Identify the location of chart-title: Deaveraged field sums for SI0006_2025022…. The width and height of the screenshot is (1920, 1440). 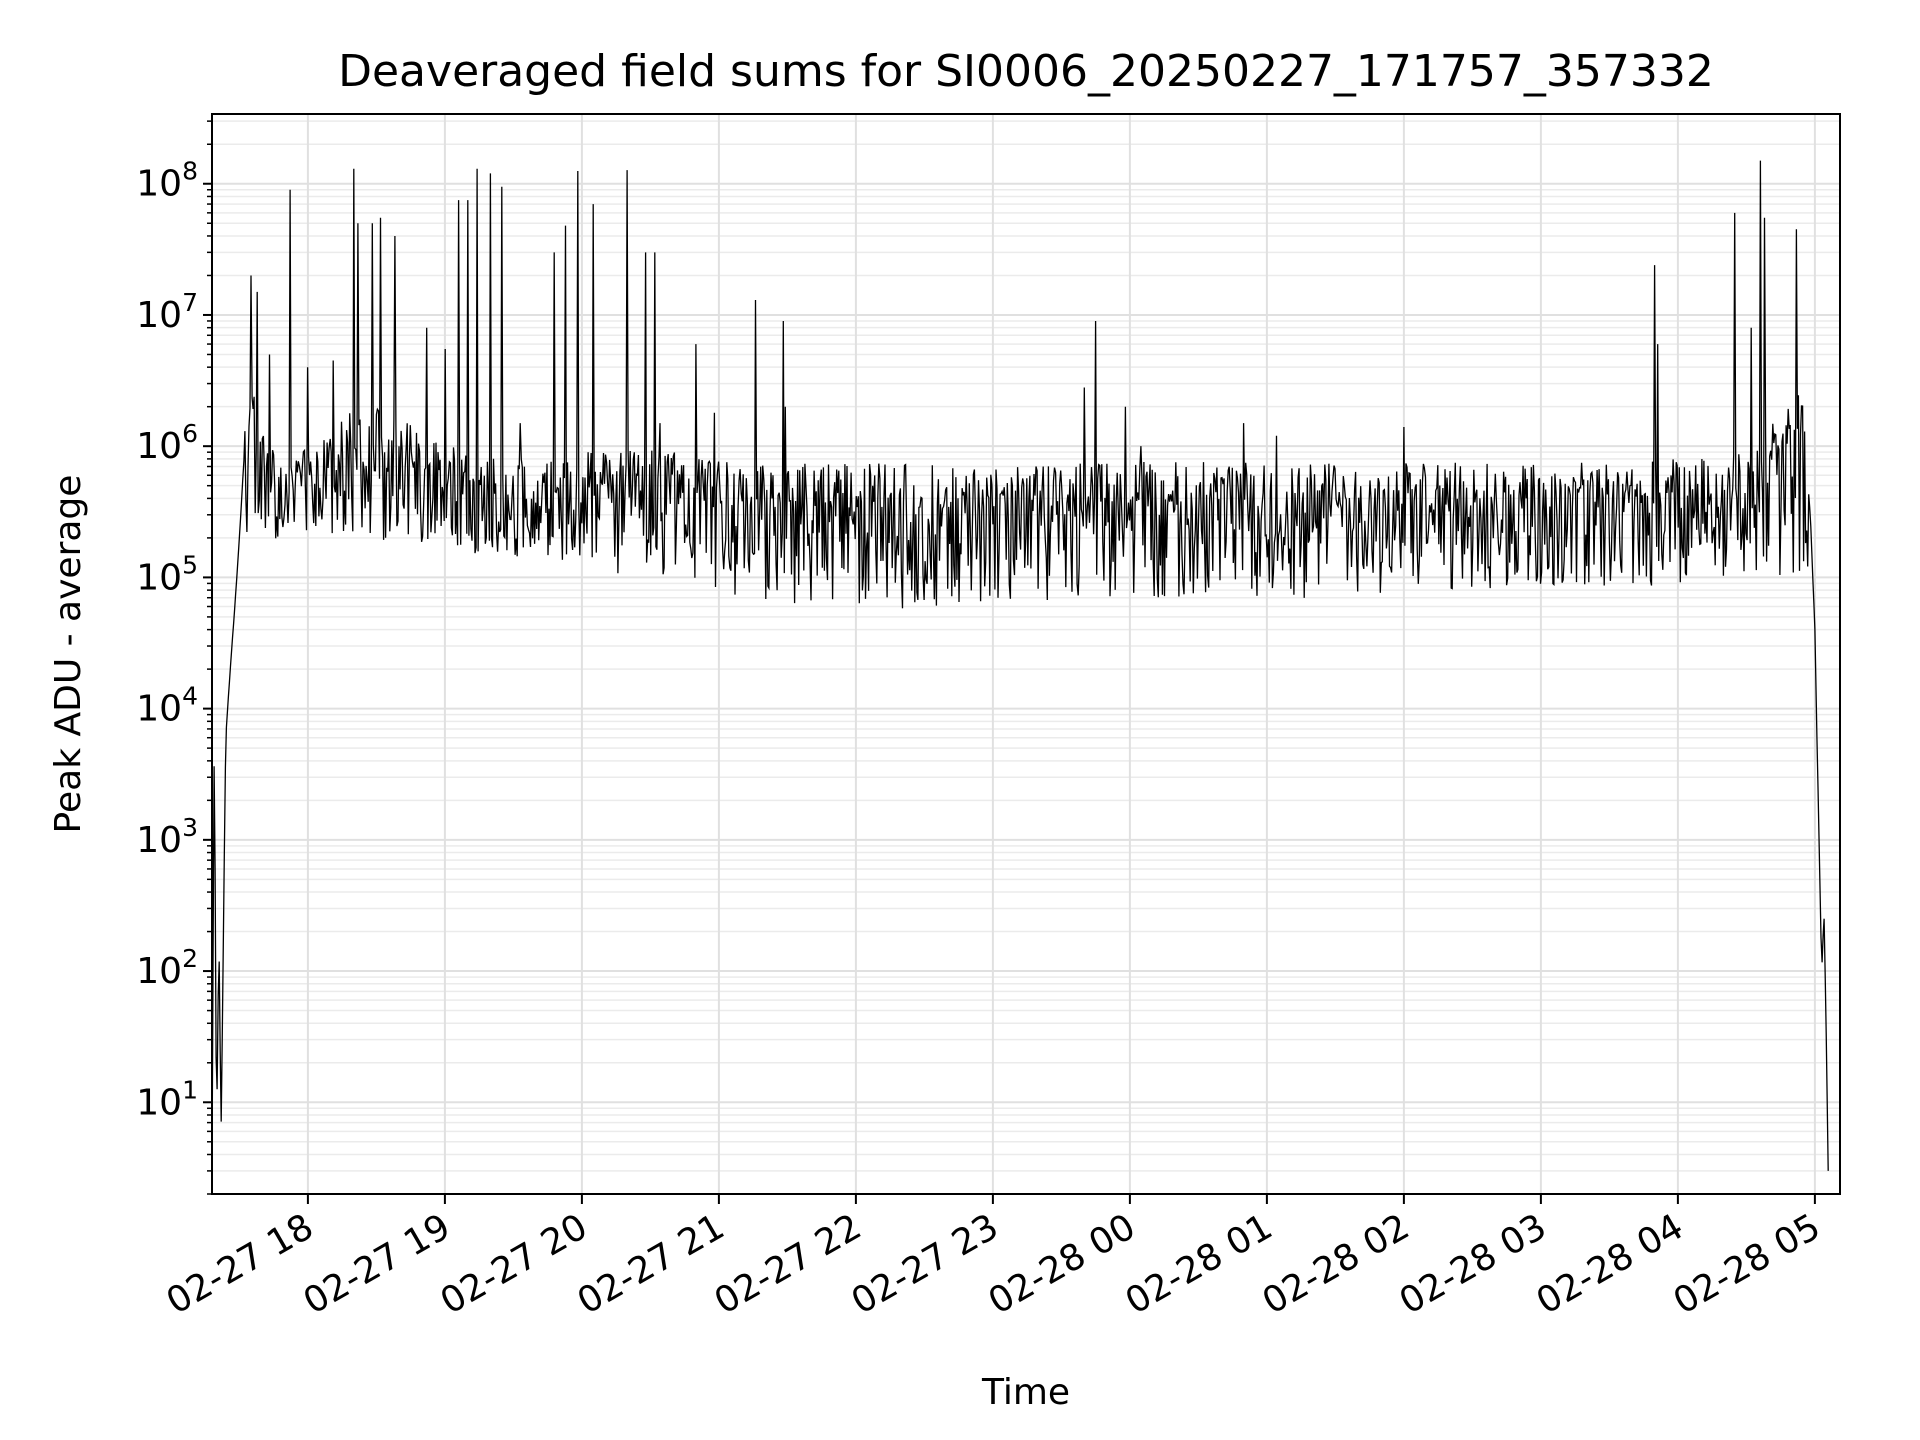
(1026, 71).